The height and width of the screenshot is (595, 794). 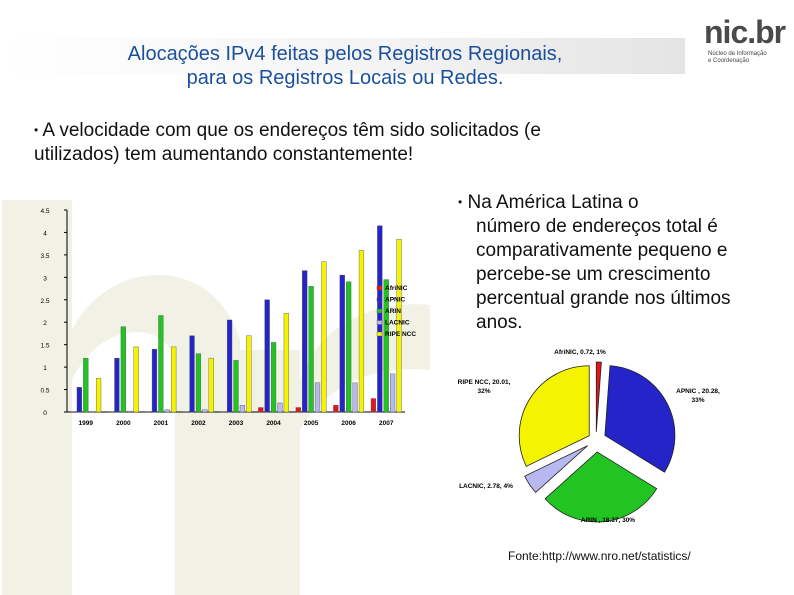 I want to click on y-tick-label: 4.5, so click(x=44, y=211).